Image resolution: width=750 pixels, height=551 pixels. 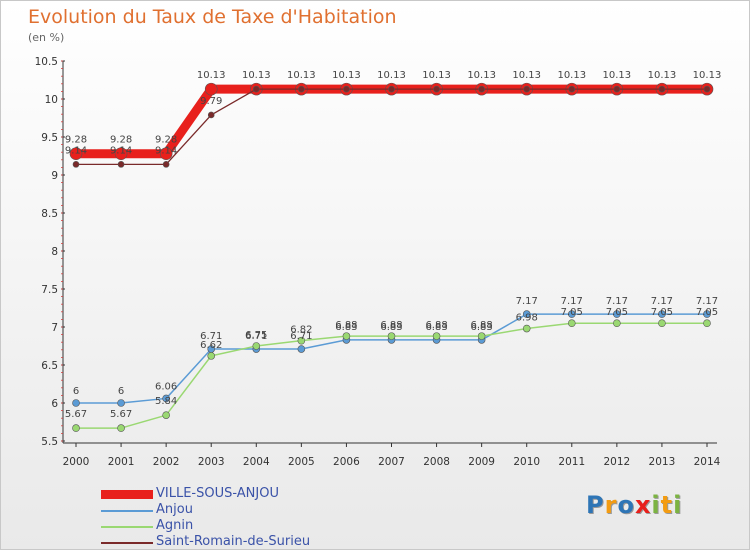 What do you see at coordinates (611, 505) in the screenshot?
I see `logo-letter: r` at bounding box center [611, 505].